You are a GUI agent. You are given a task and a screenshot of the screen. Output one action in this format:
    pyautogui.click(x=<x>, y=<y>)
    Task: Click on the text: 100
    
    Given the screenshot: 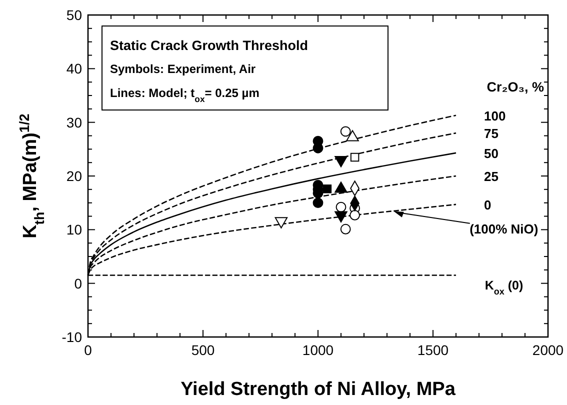 What is the action you would take?
    pyautogui.click(x=495, y=116)
    